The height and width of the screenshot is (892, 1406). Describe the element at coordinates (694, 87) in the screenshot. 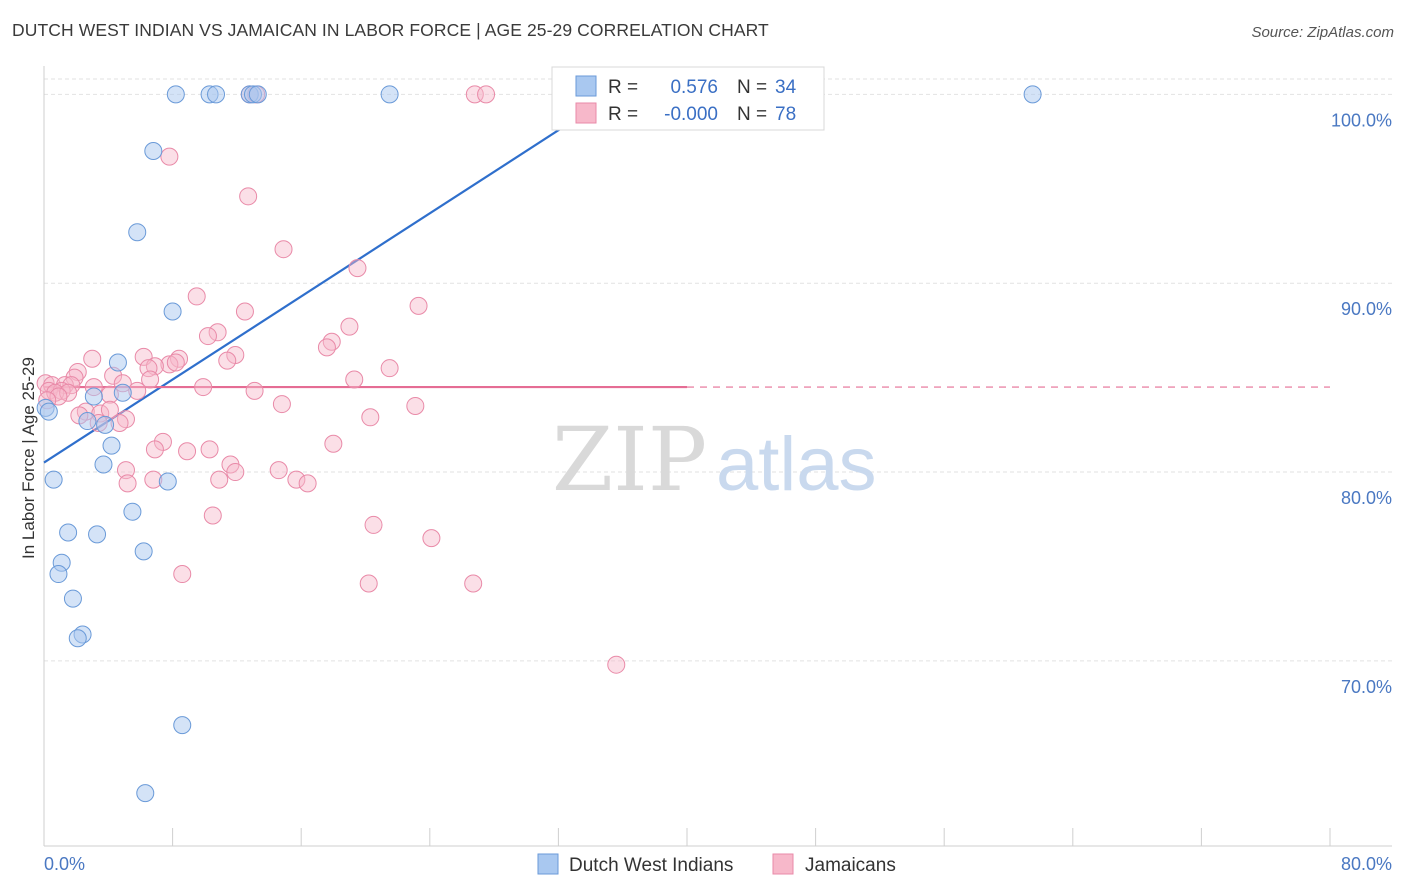

I see `legend-r-value-1: 0.576` at that location.